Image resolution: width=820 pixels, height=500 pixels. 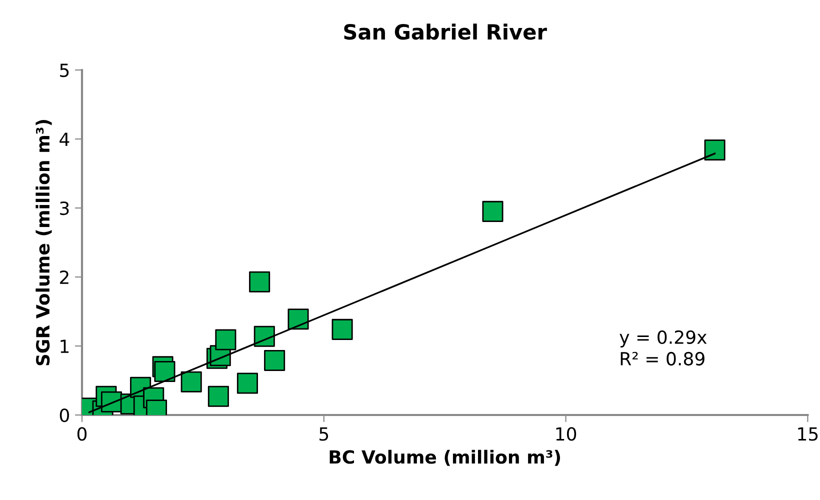 I want to click on y-tick-label: 4, so click(x=65, y=139).